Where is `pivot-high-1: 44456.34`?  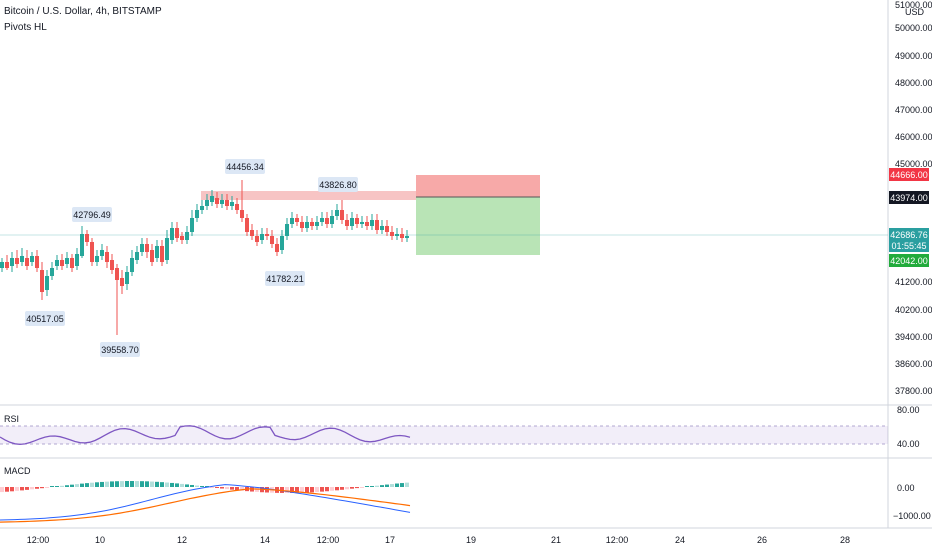
pivot-high-1: 44456.34 is located at coordinates (245, 167).